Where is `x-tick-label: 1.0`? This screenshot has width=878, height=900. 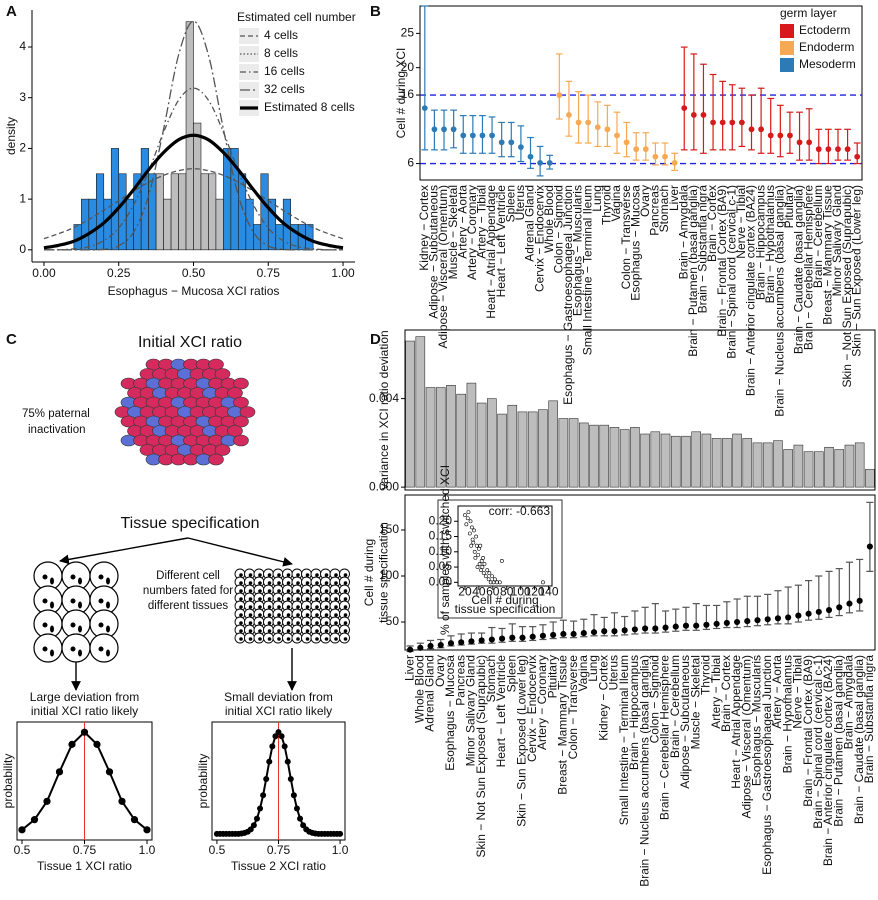
x-tick-label: 1.0 is located at coordinates (340, 850).